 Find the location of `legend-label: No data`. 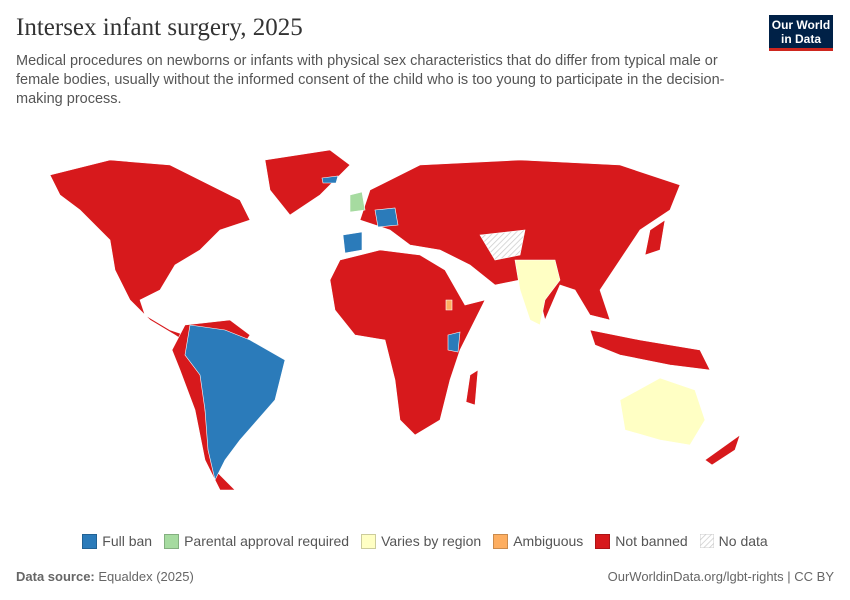

legend-label: No data is located at coordinates (743, 541).